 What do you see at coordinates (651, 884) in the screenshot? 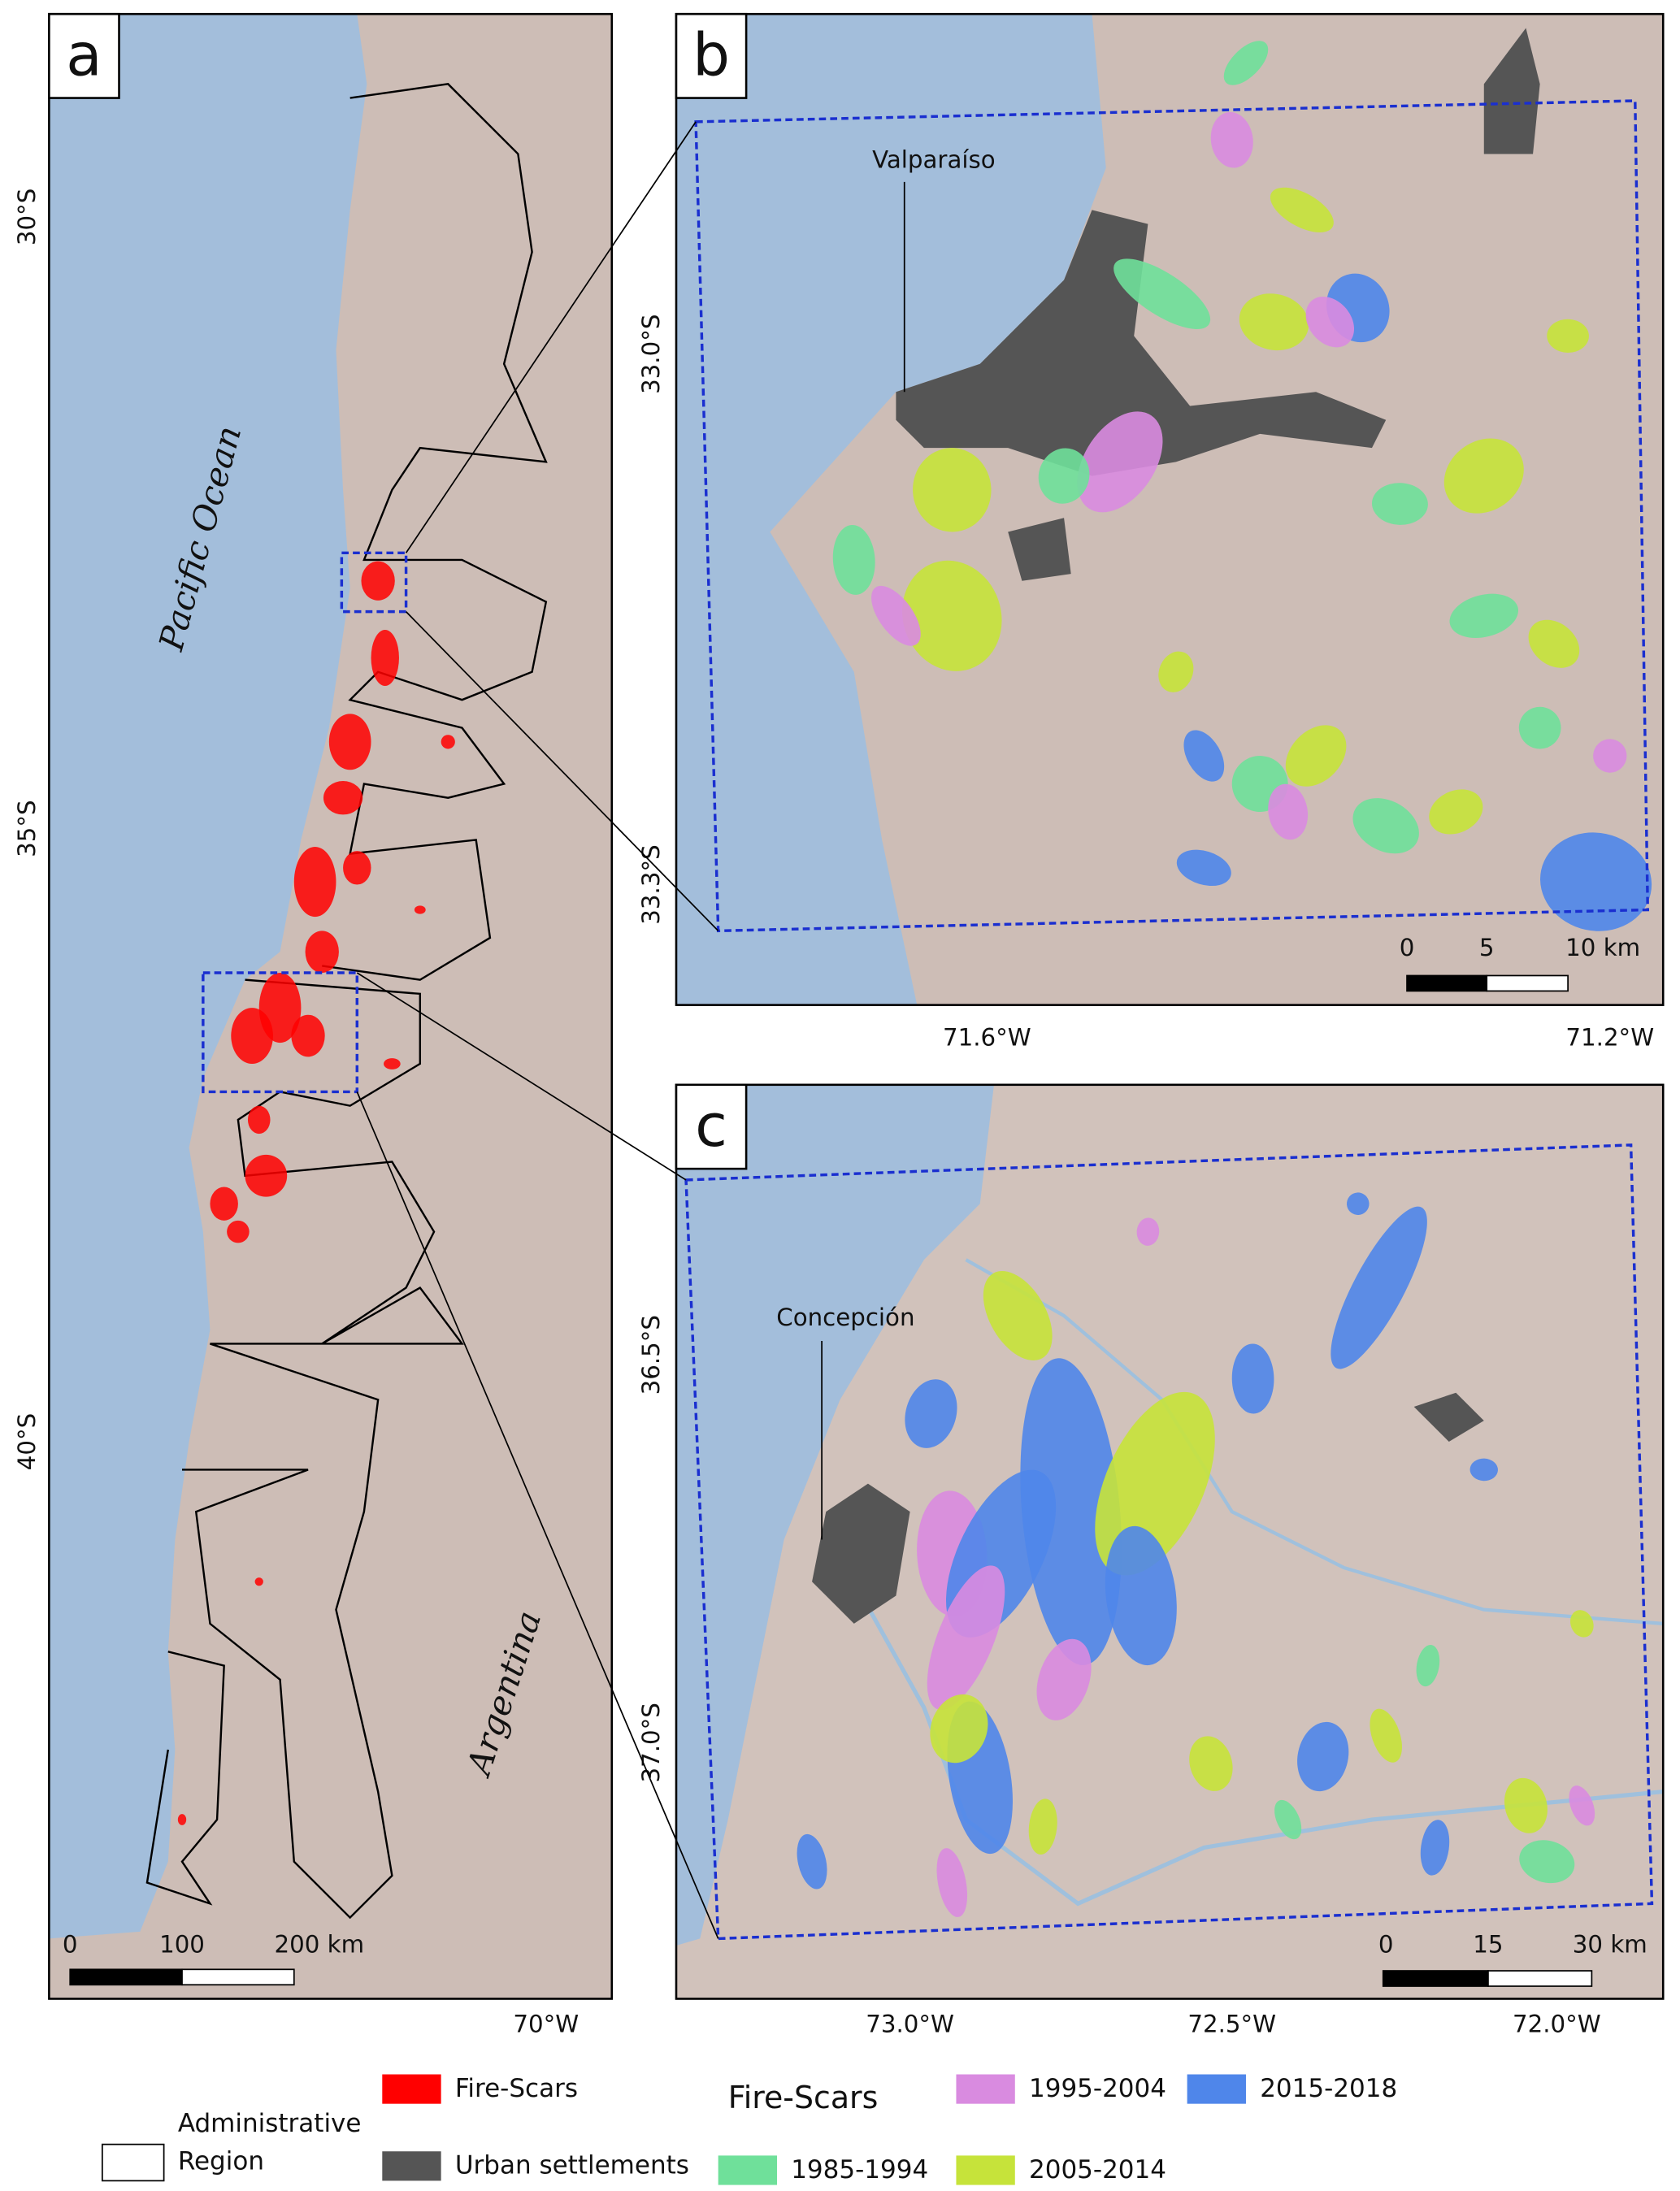
I see `lat-label: 33.3°S` at bounding box center [651, 884].